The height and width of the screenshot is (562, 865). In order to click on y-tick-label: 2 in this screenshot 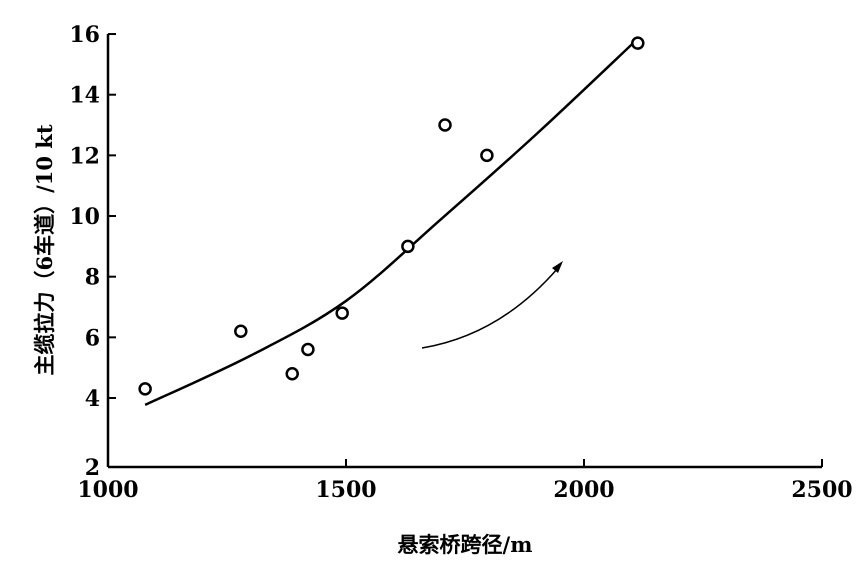, I will do `click(92, 468)`.